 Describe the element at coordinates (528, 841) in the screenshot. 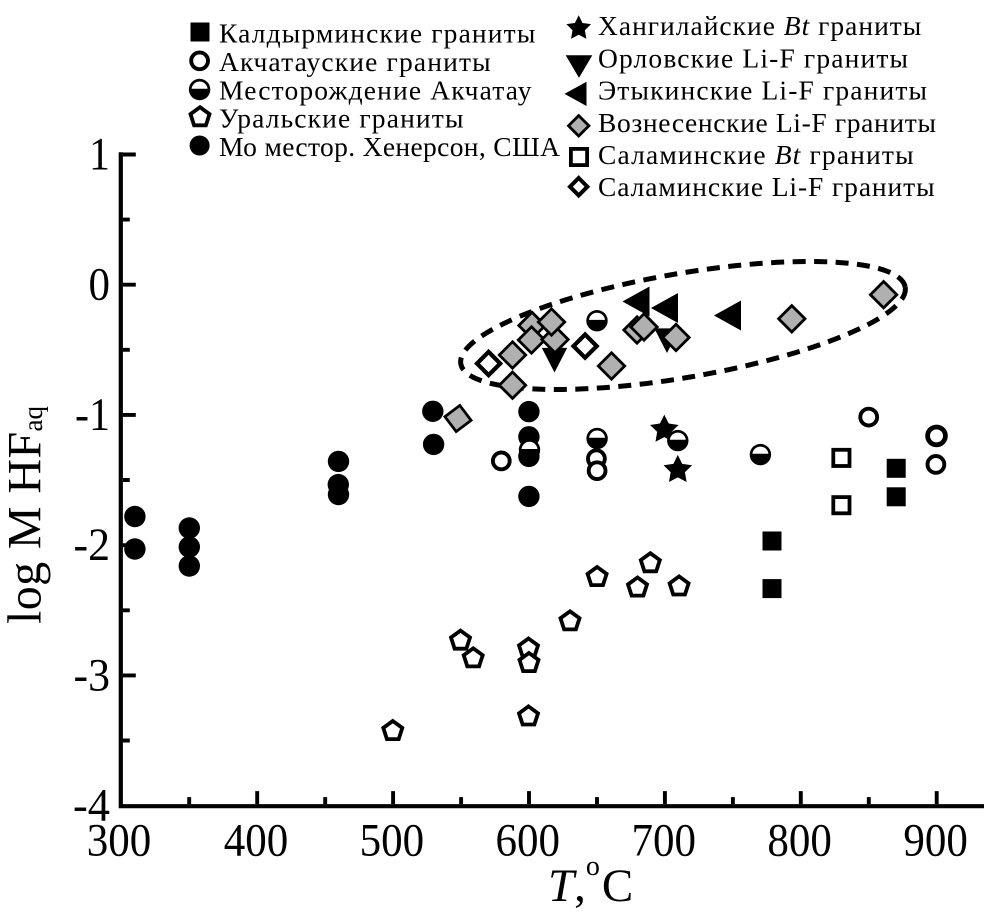

I see `svg-text: 600` at that location.